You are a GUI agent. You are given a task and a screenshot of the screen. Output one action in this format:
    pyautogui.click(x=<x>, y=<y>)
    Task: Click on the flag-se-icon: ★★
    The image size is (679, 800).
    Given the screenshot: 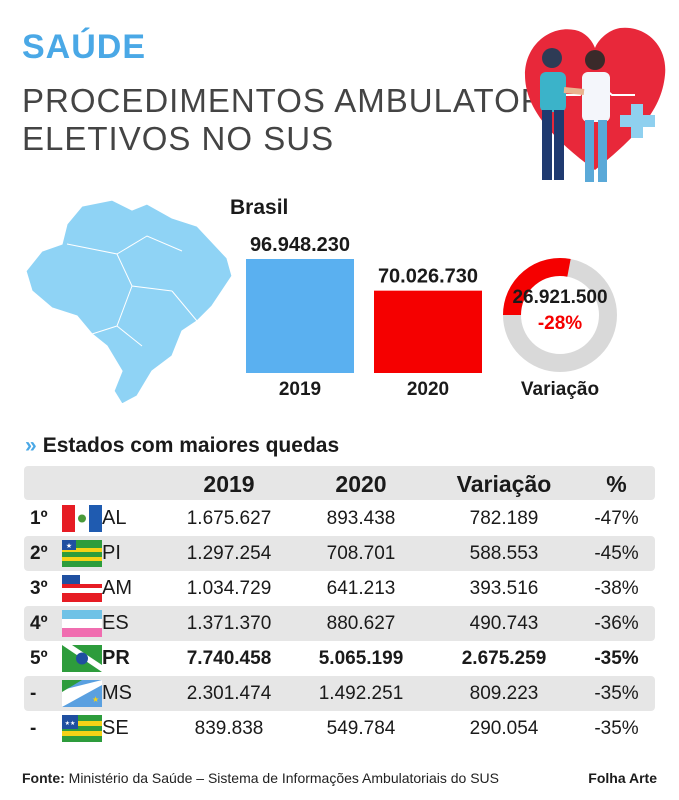 What is the action you would take?
    pyautogui.click(x=82, y=728)
    